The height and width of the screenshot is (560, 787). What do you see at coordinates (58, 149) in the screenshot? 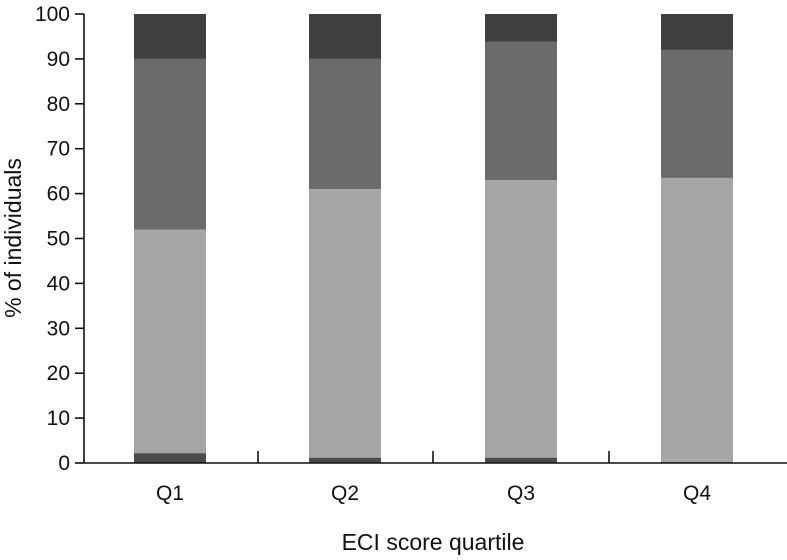
I see `y-tick-label: 70` at bounding box center [58, 149].